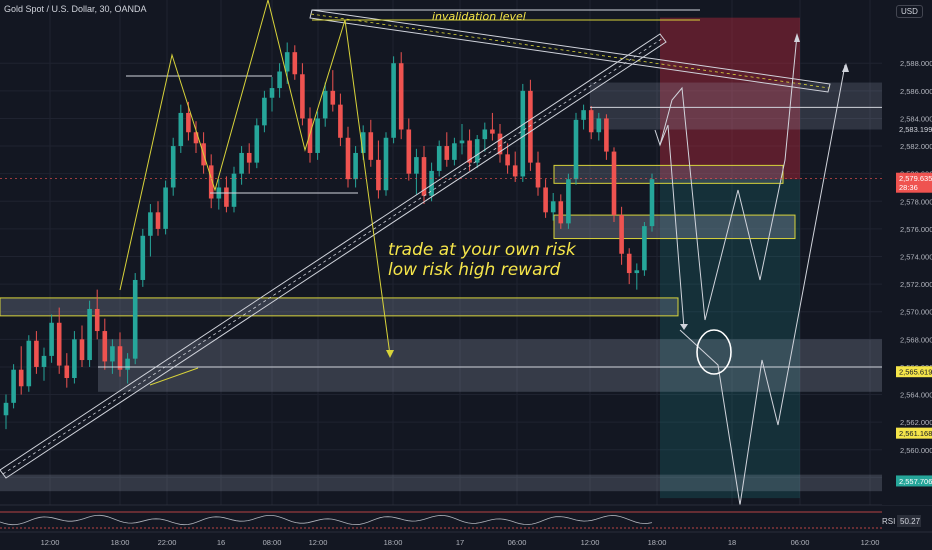 This screenshot has width=932, height=550. Describe the element at coordinates (909, 11) in the screenshot. I see `currency-badge: USD` at that location.